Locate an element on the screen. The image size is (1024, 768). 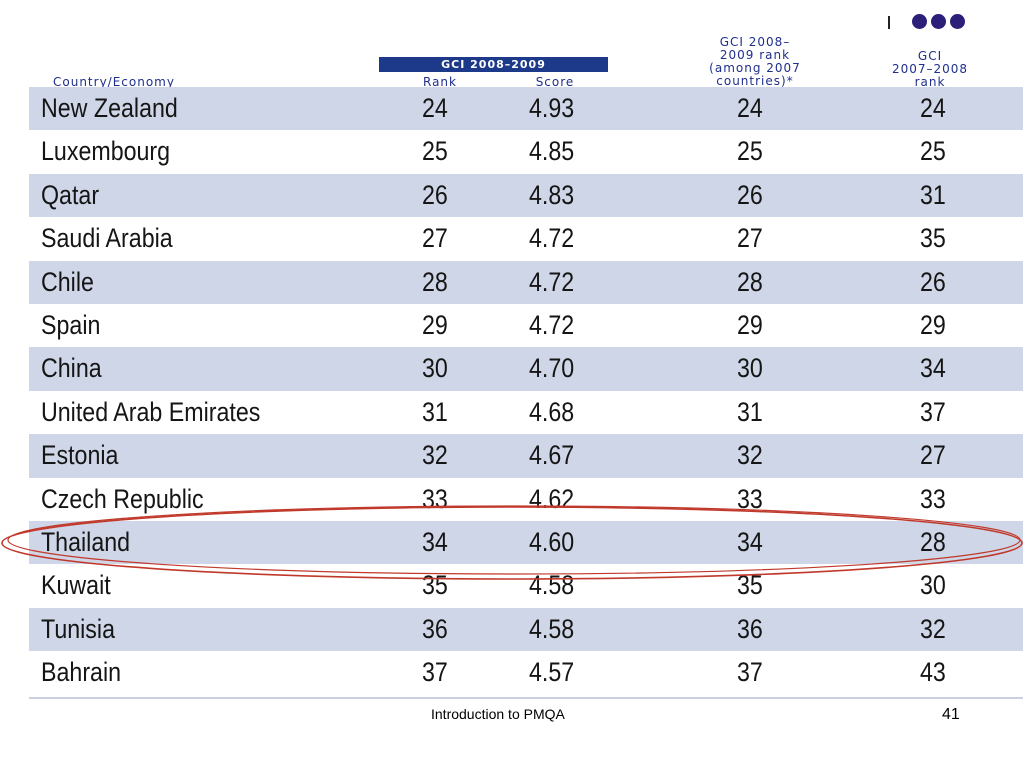
cell-score: 4.57 is located at coordinates (552, 672).